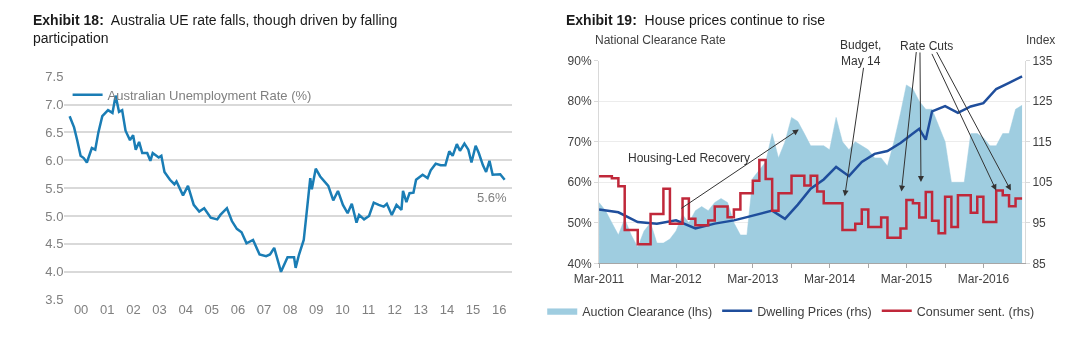 Image resolution: width=1090 pixels, height=342 pixels. Describe the element at coordinates (81, 309) in the screenshot. I see `x-tick-label: 00` at that location.